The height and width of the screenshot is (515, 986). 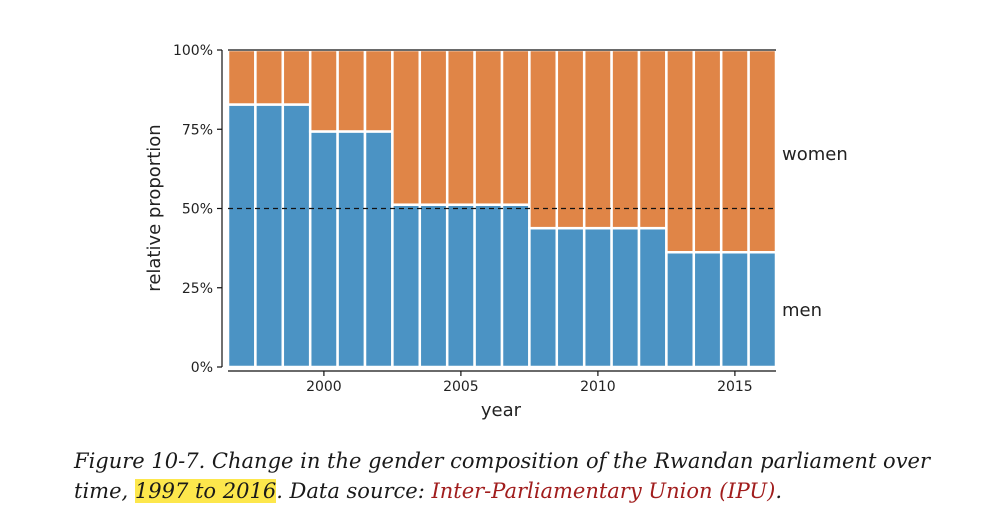 What do you see at coordinates (707, 151) in the screenshot?
I see `bar-women-2014` at bounding box center [707, 151].